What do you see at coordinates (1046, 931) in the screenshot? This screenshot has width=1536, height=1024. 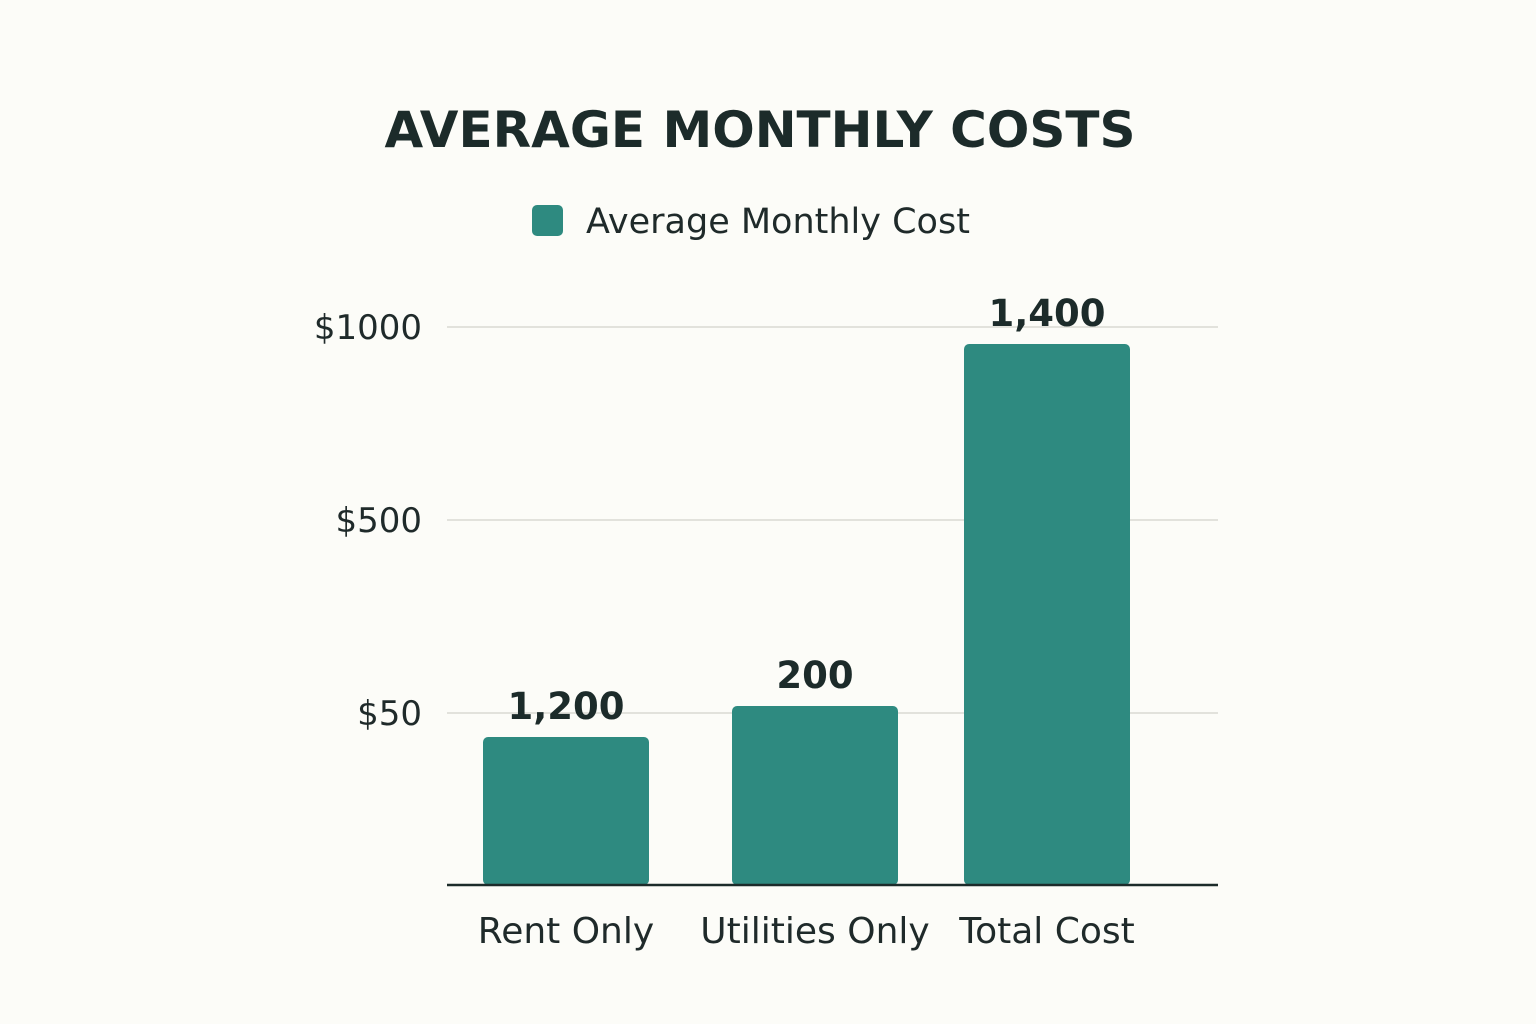 I see `x-category-label: Total Cost` at bounding box center [1046, 931].